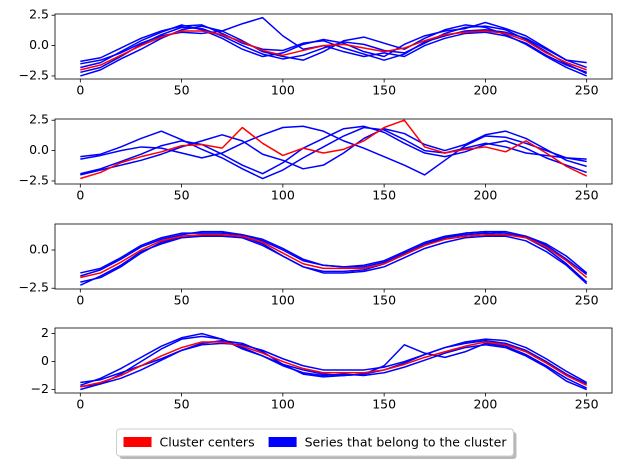 Image resolution: width=630 pixels, height=464 pixels. Describe the element at coordinates (406, 442) in the screenshot. I see `legend-label: Series that belong to the cluster` at that location.